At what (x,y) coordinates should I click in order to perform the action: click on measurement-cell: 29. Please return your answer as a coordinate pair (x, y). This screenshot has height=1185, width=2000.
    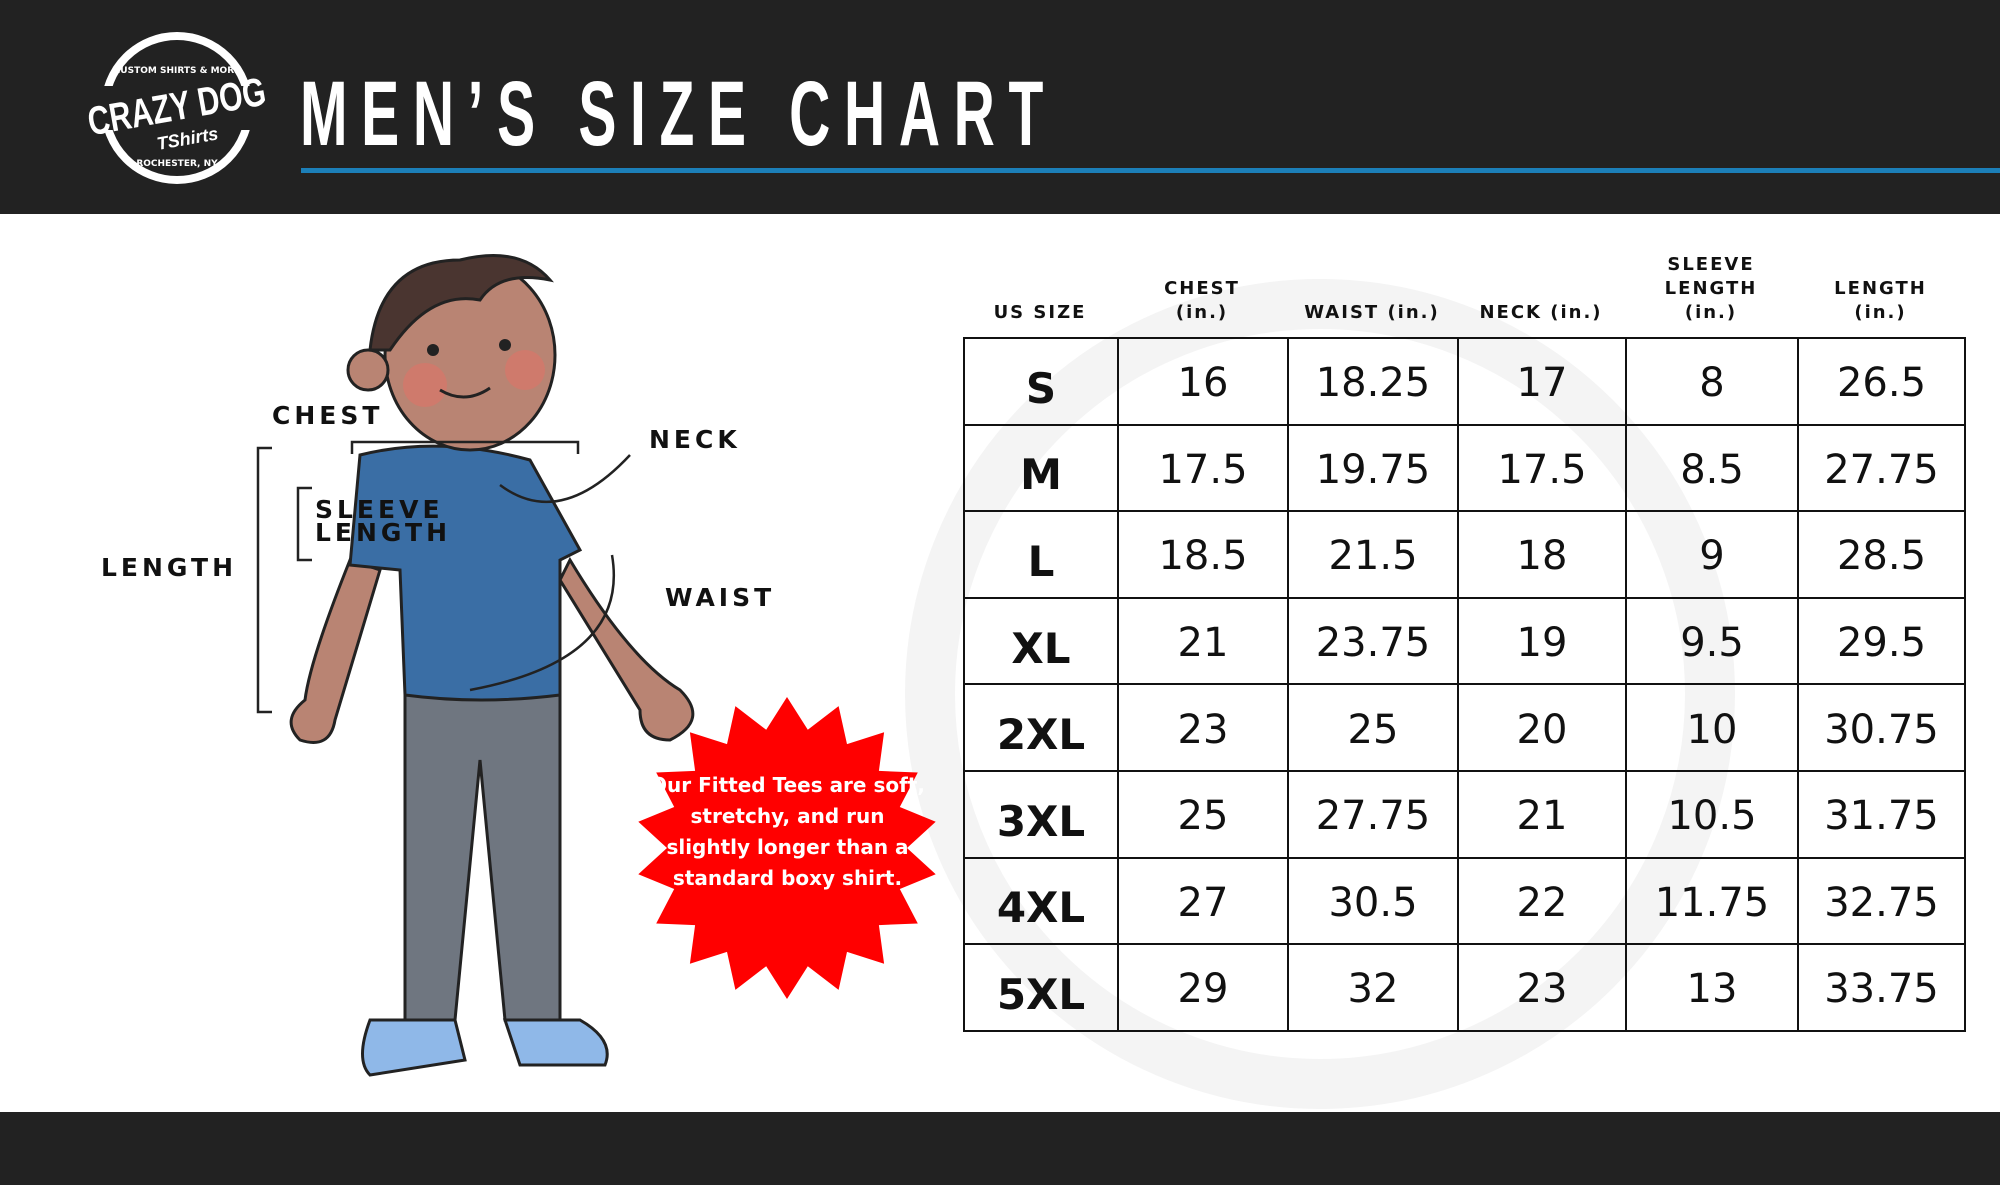
    Looking at the image, I should click on (1203, 987).